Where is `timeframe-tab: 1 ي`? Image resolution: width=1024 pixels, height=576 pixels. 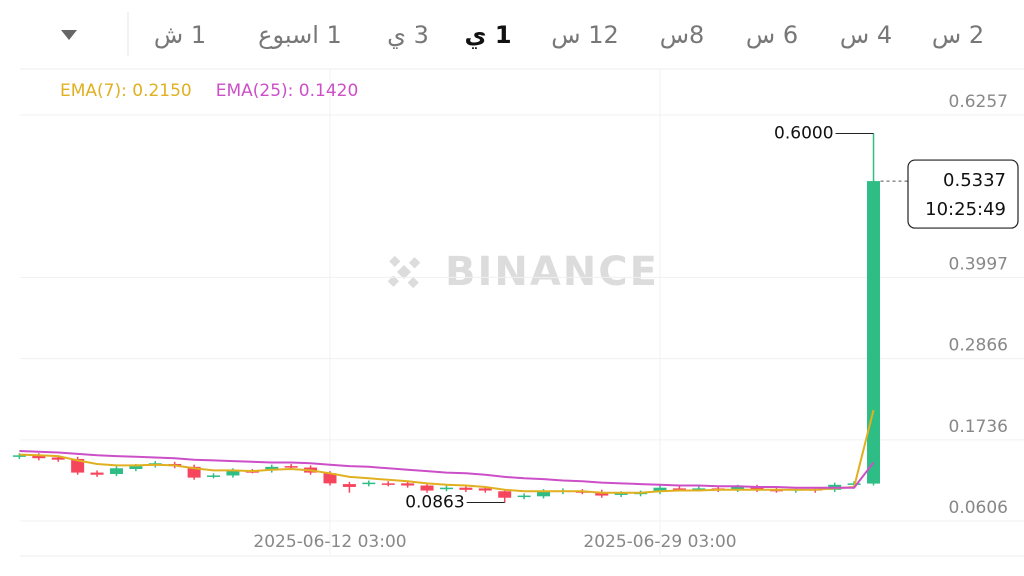 timeframe-tab: 1 ي is located at coordinates (487, 35).